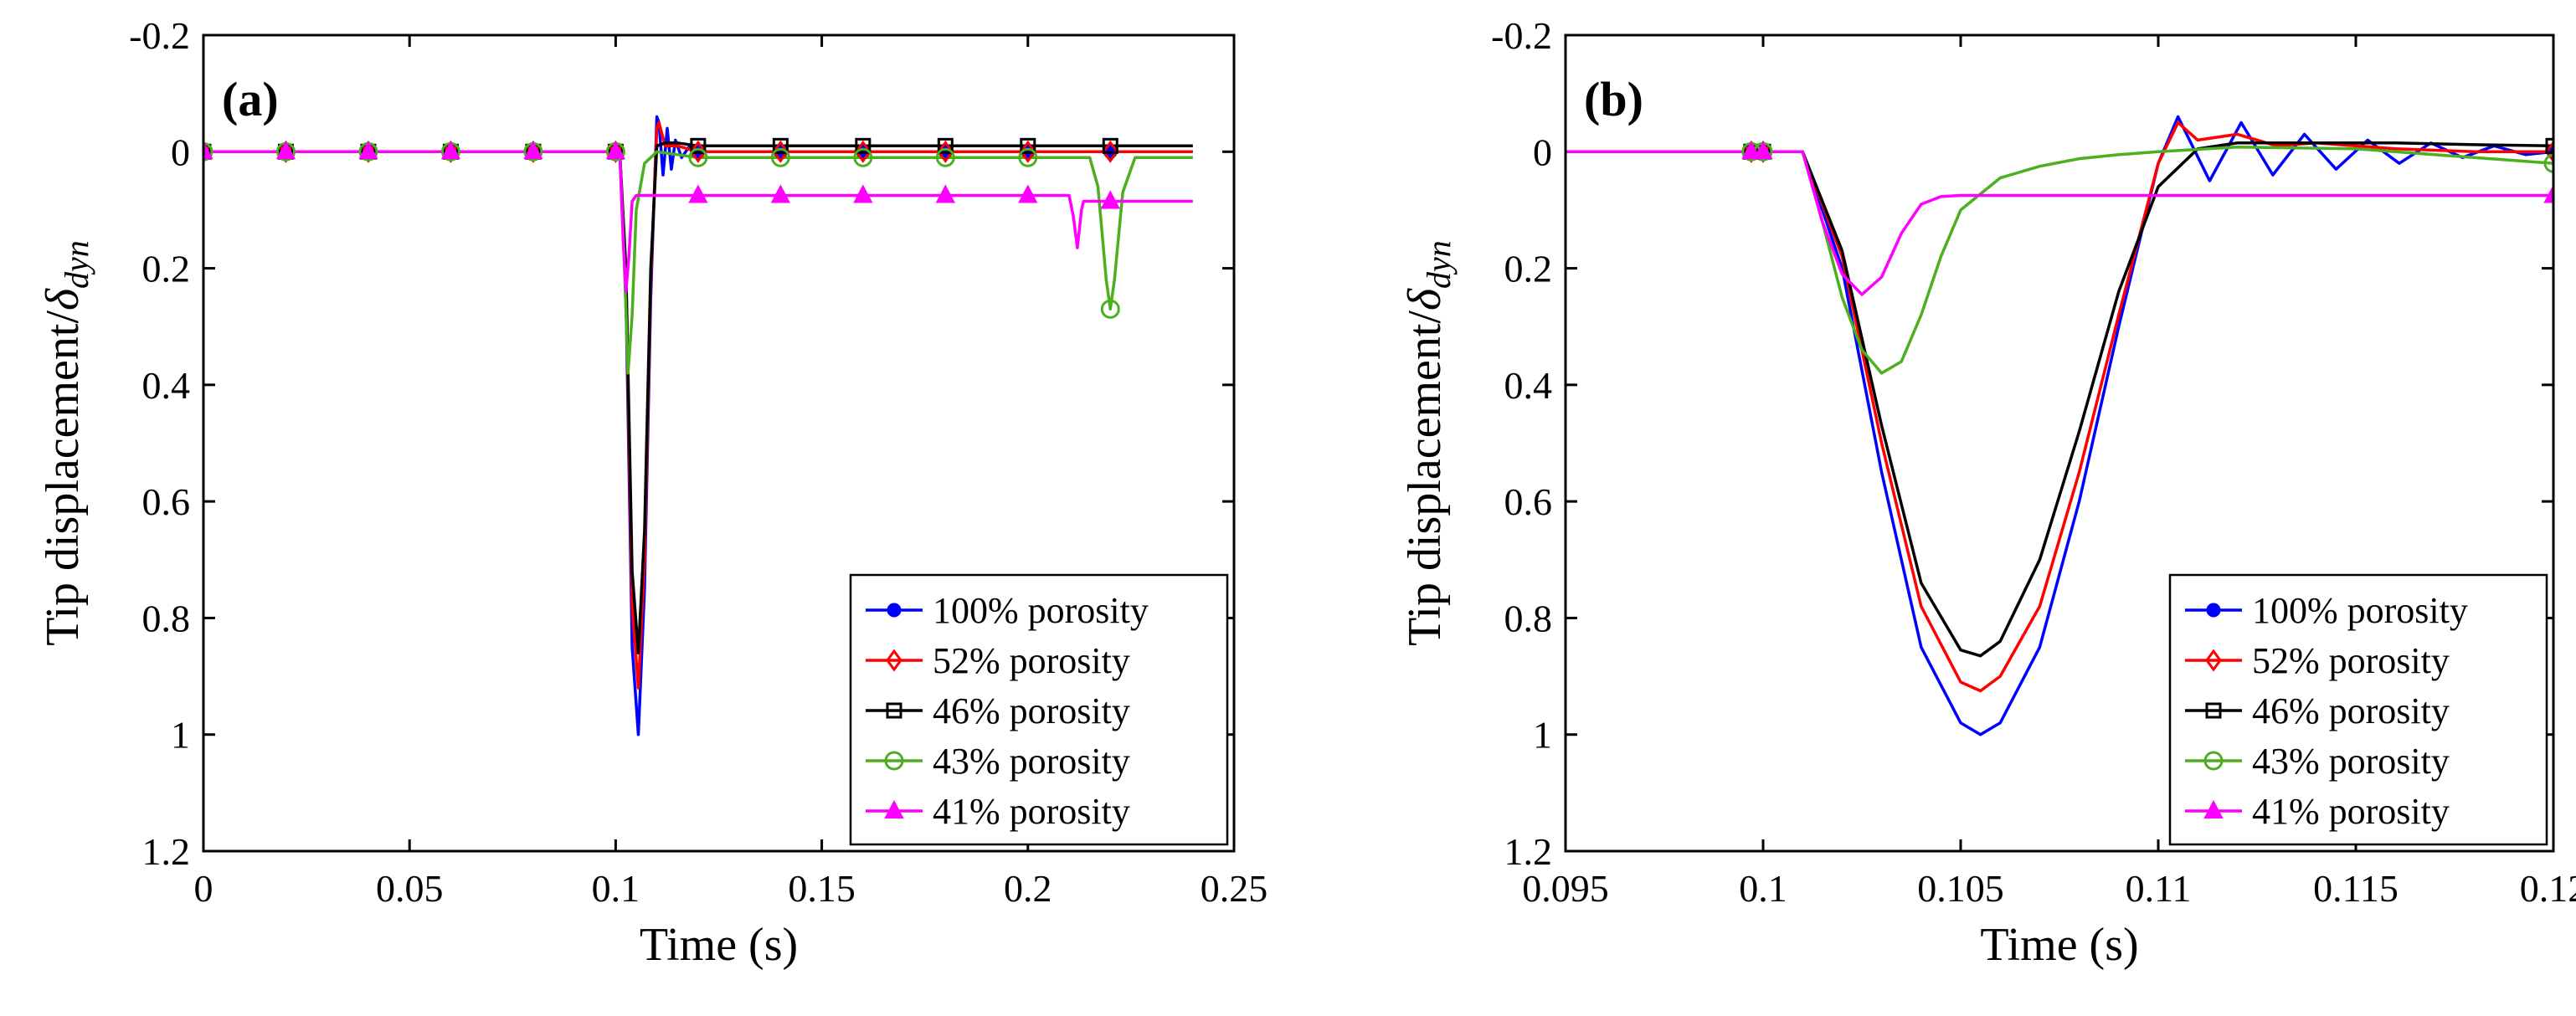  I want to click on y-axis-label-symbol: δ, so click(63, 299).